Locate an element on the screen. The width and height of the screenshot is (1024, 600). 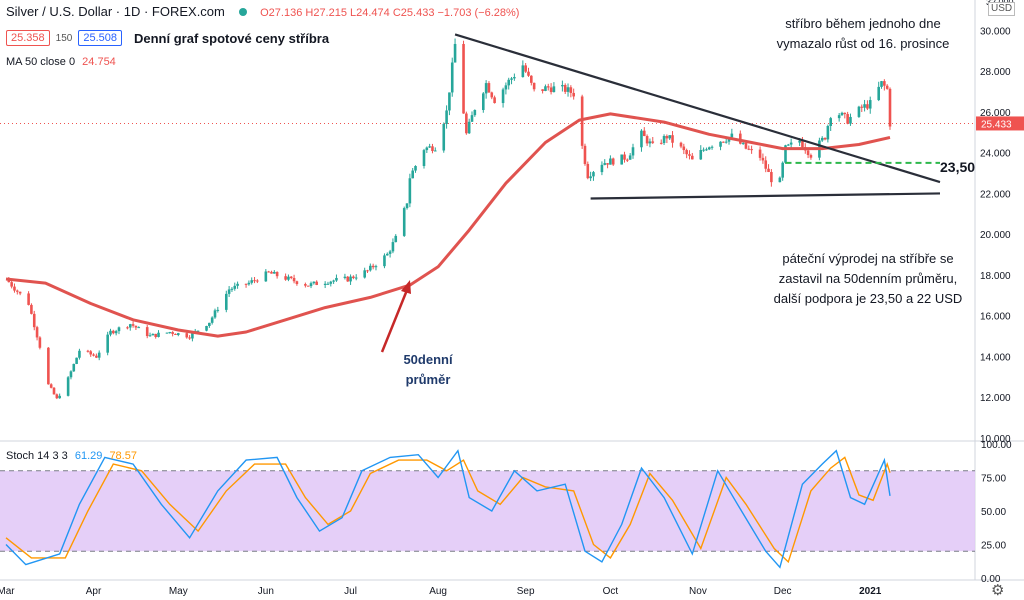
currency-unit-label: USD is located at coordinates (1002, 9).